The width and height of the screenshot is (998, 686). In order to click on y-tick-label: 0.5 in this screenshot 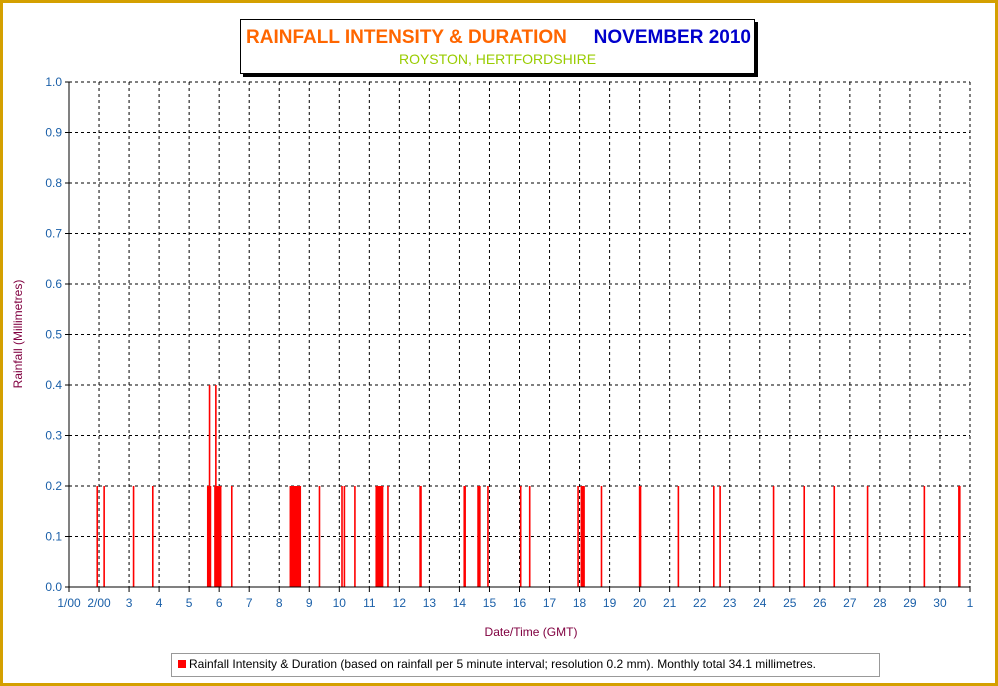, I will do `click(53, 335)`.